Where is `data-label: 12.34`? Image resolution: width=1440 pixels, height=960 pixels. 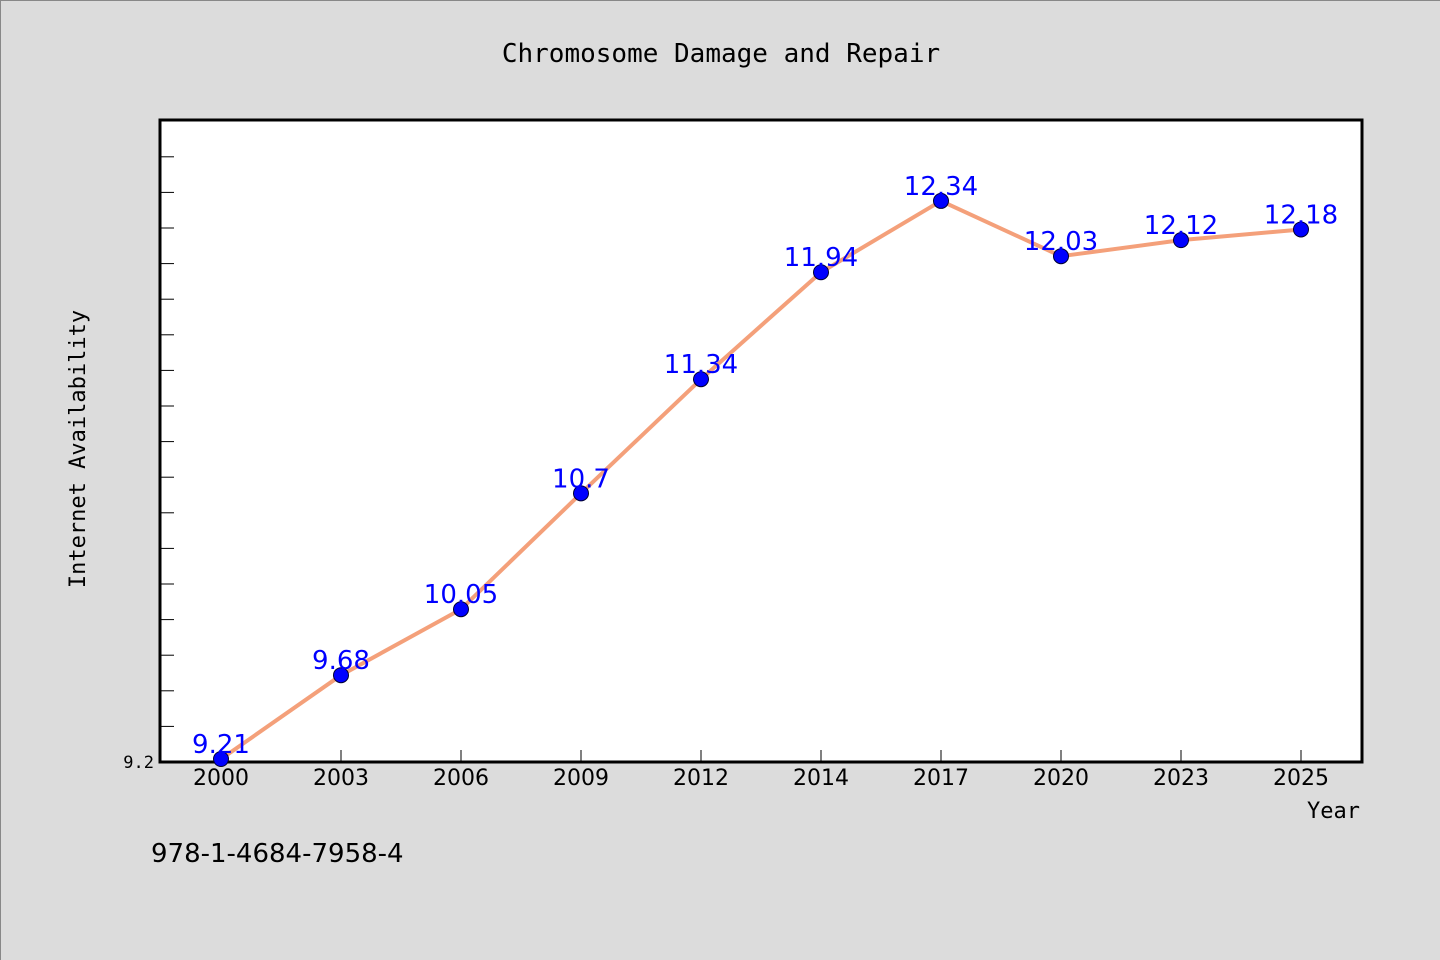
data-label: 12.34 is located at coordinates (941, 187).